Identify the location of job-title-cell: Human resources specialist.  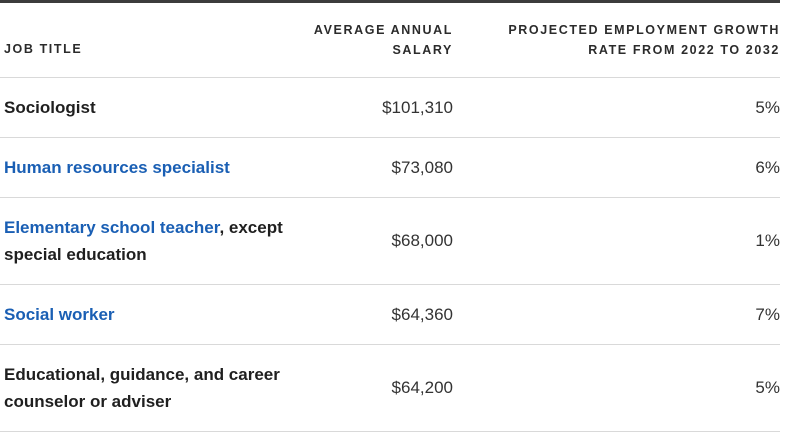
(150, 167).